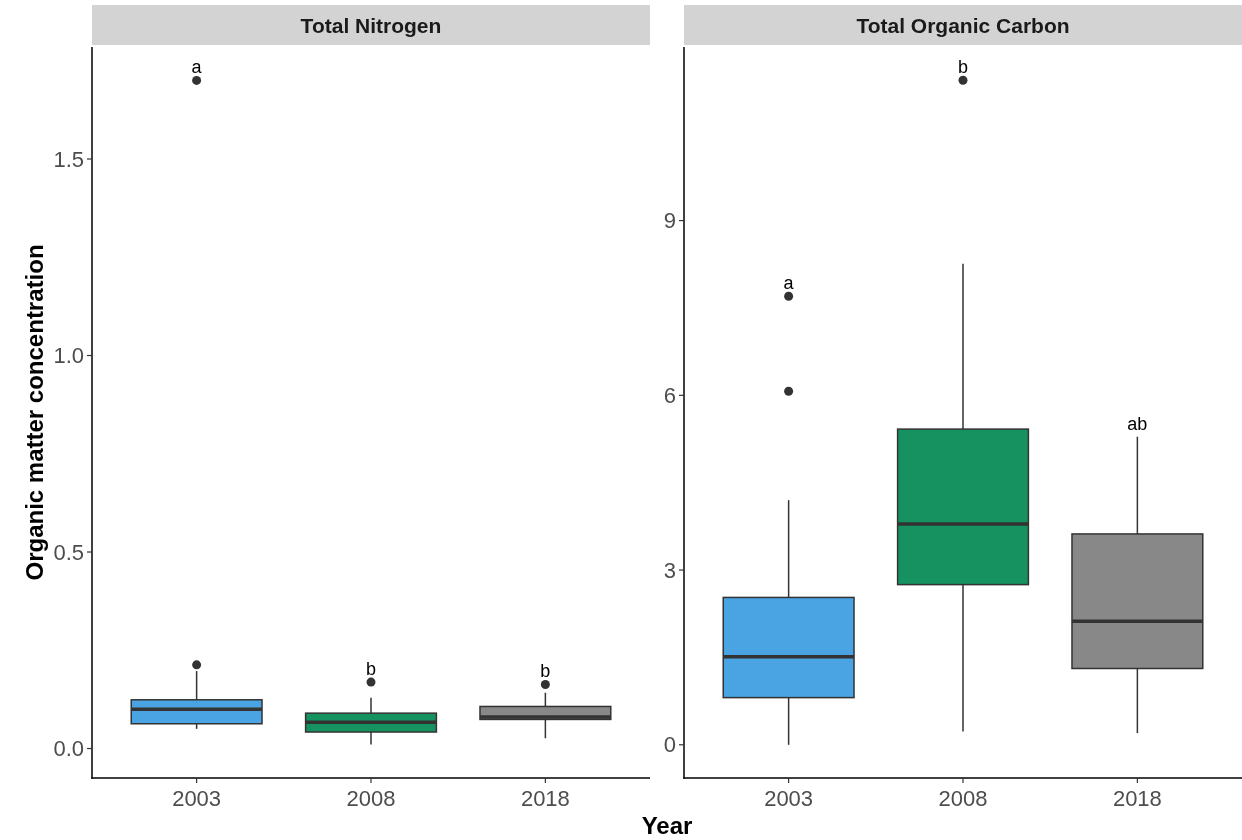 Image resolution: width=1242 pixels, height=840 pixels. What do you see at coordinates (35, 412) in the screenshot?
I see `y-axis-title: Organic matter concentration` at bounding box center [35, 412].